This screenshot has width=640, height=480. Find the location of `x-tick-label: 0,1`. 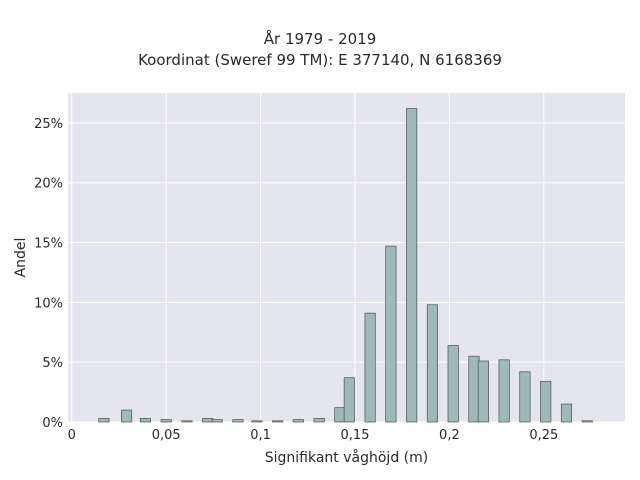

x-tick-label: 0,1 is located at coordinates (260, 435).